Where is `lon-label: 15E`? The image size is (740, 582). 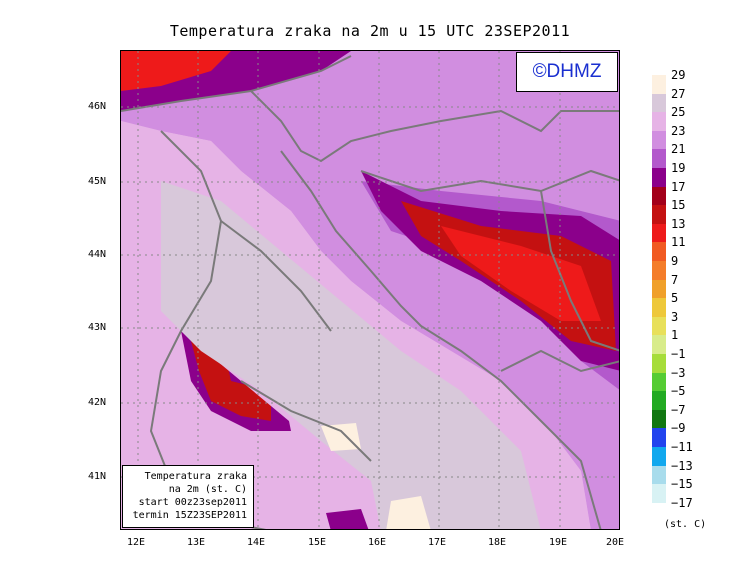 lon-label: 15E is located at coordinates (317, 542).